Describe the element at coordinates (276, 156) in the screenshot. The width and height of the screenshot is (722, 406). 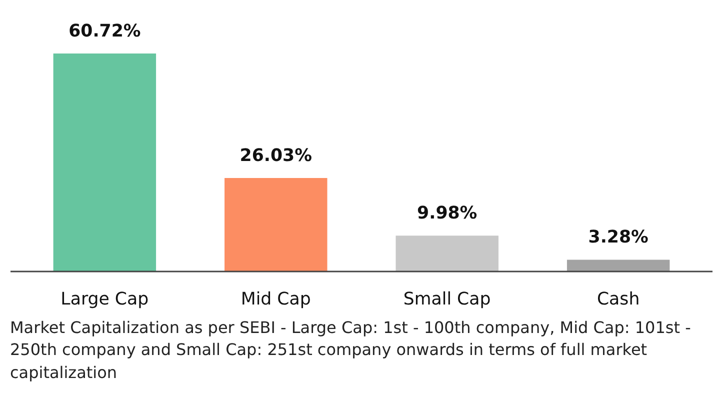
I see `data-label: 26.03%` at that location.